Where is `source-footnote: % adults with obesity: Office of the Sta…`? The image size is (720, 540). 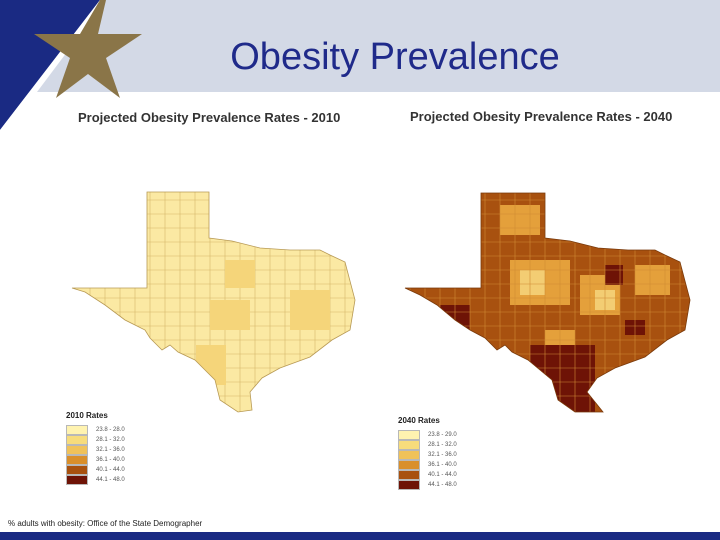 source-footnote: % adults with obesity: Office of the Sta… is located at coordinates (105, 523).